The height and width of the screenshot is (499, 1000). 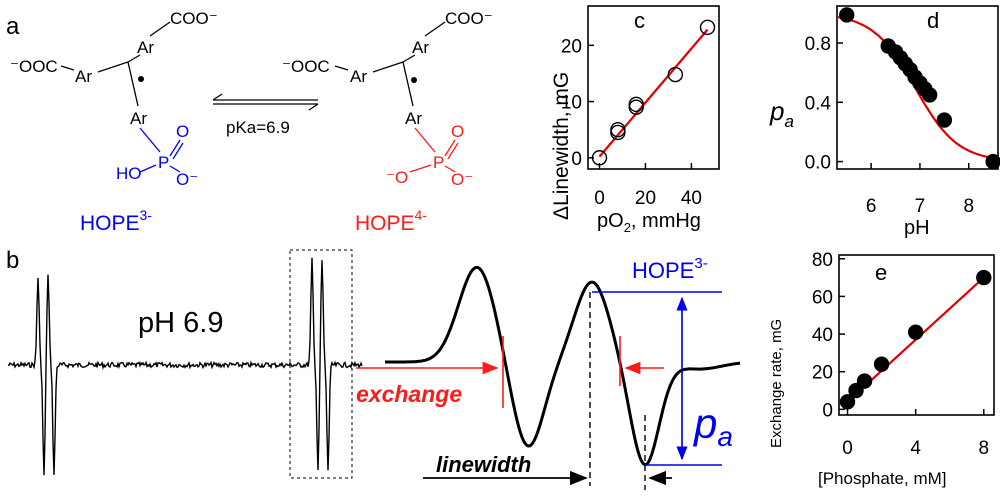 I want to click on equilibrium-arrows, so click(x=265, y=102).